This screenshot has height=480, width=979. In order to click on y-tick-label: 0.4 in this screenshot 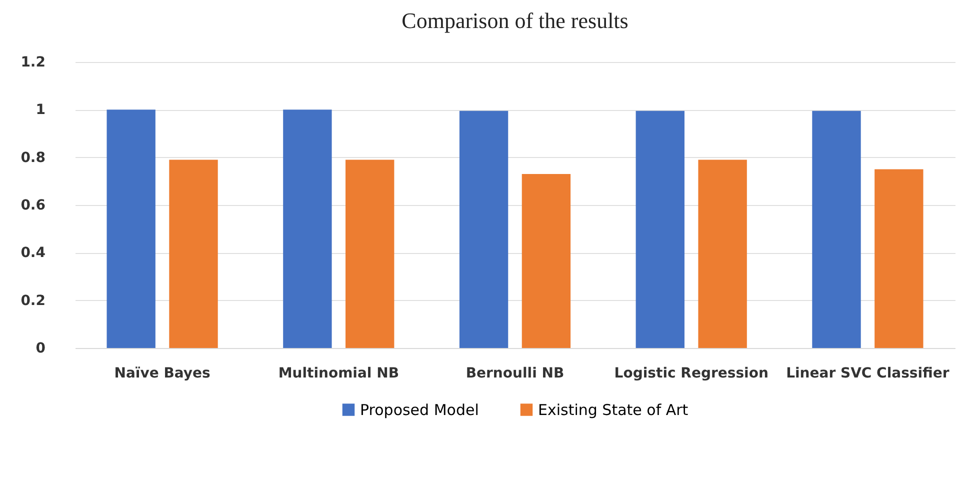, I will do `click(33, 253)`.